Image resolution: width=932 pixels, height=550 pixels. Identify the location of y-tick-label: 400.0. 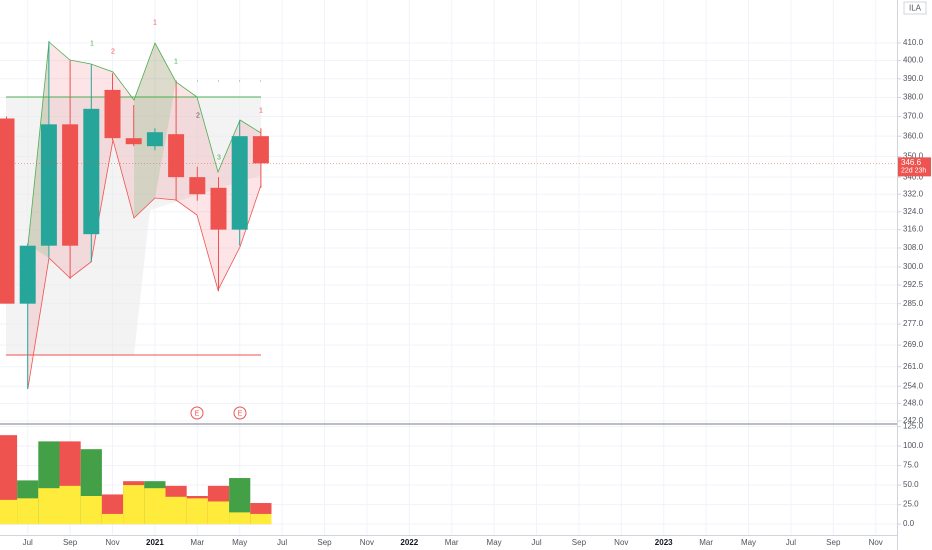
(913, 60).